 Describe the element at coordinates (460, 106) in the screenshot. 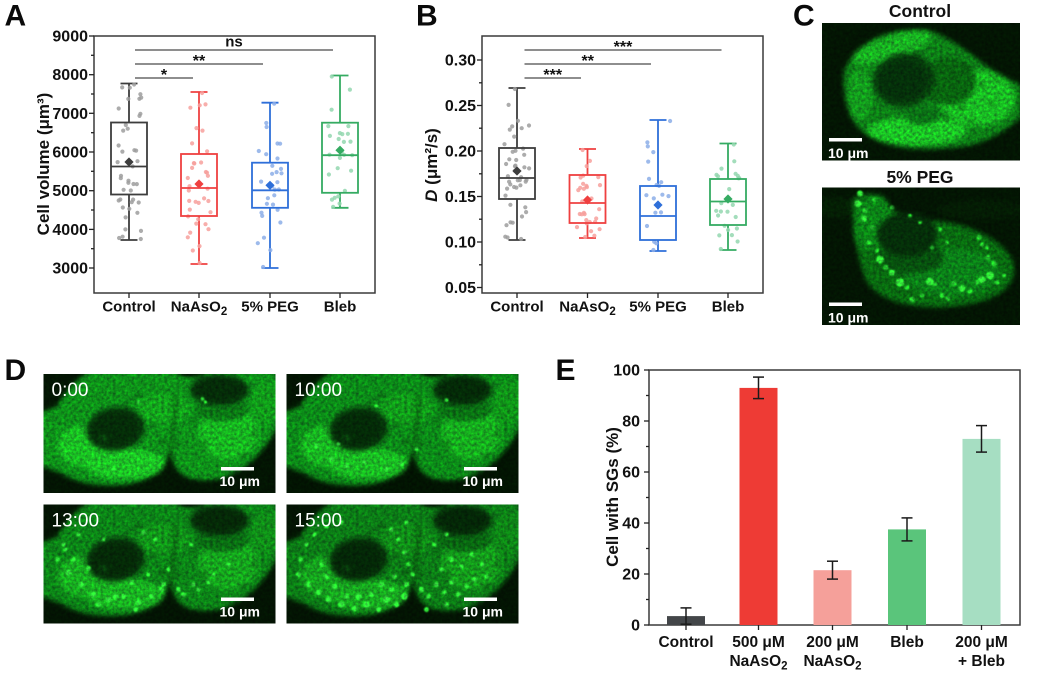

I see `svg-text: 0.25` at that location.